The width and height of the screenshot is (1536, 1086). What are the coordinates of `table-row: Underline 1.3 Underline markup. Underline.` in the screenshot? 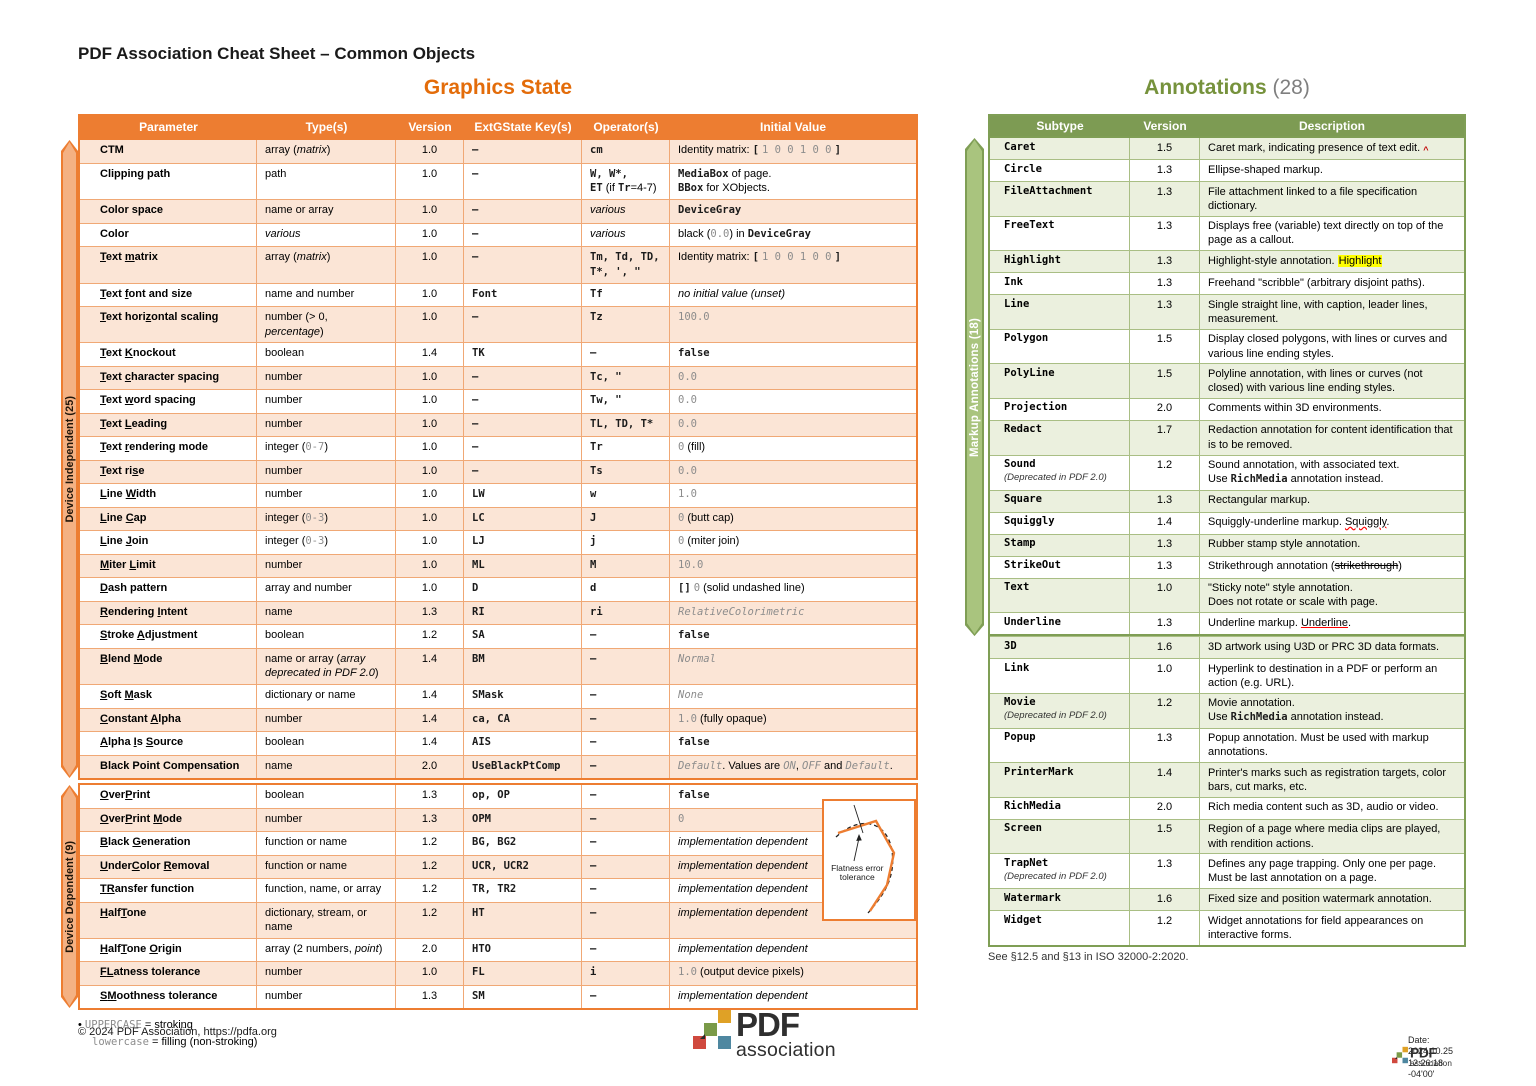 It's located at (1227, 624).